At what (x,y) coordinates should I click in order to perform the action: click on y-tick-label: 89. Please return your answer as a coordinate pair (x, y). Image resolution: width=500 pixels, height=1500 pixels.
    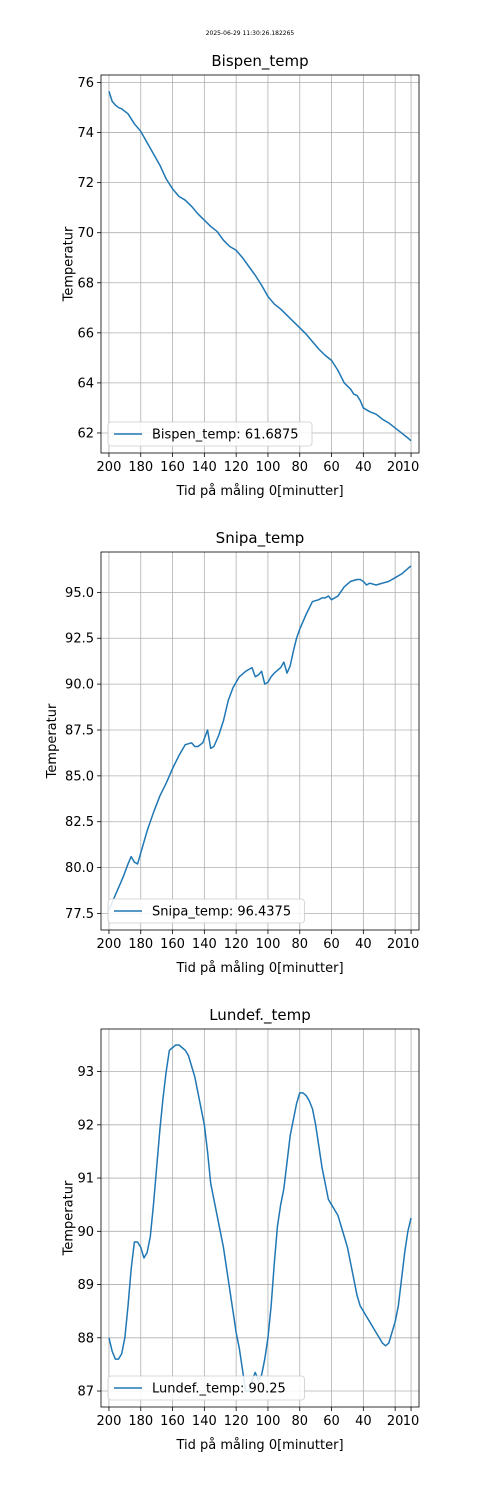
    Looking at the image, I should click on (85, 1285).